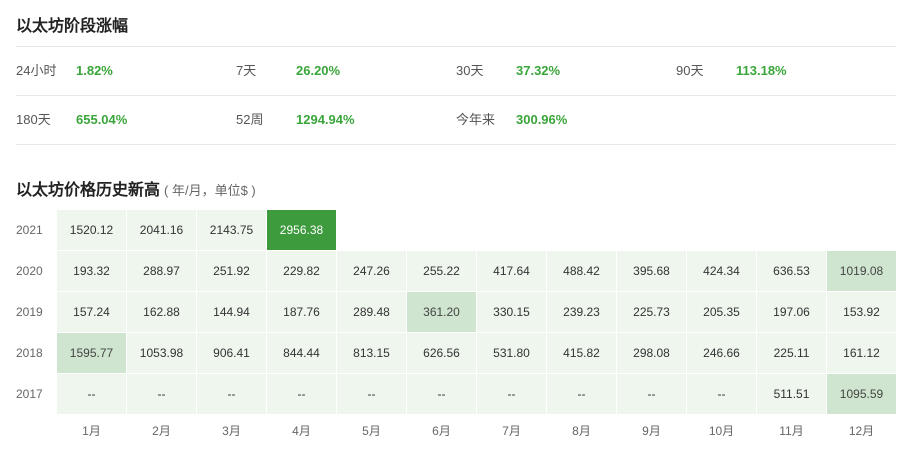  I want to click on stat-label: 7天, so click(246, 70).